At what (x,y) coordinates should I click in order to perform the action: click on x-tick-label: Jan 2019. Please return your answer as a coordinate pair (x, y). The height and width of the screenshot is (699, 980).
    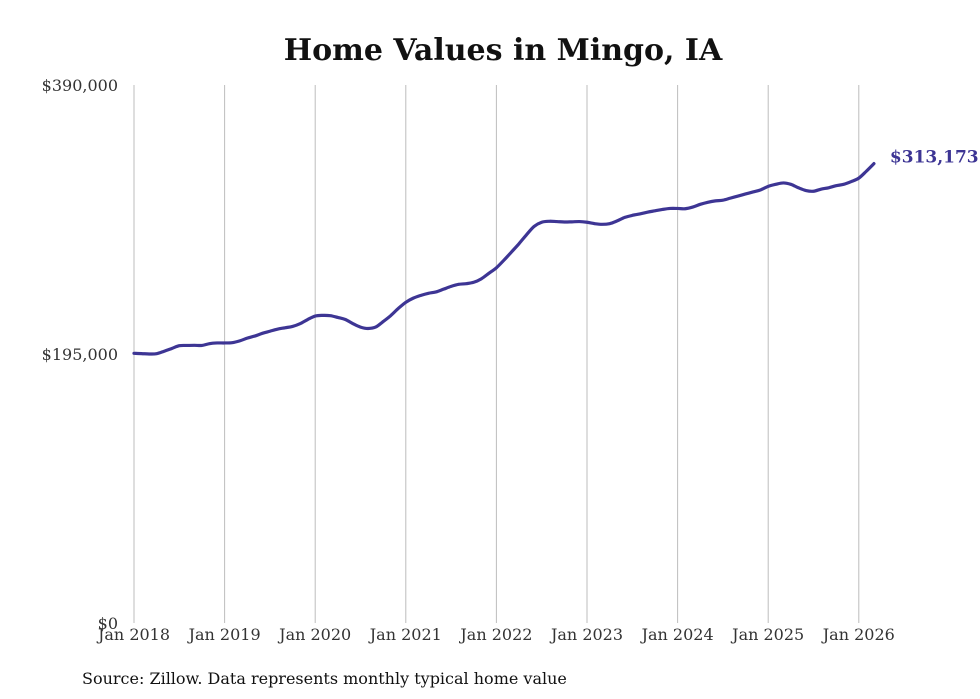
    Looking at the image, I should click on (224, 634).